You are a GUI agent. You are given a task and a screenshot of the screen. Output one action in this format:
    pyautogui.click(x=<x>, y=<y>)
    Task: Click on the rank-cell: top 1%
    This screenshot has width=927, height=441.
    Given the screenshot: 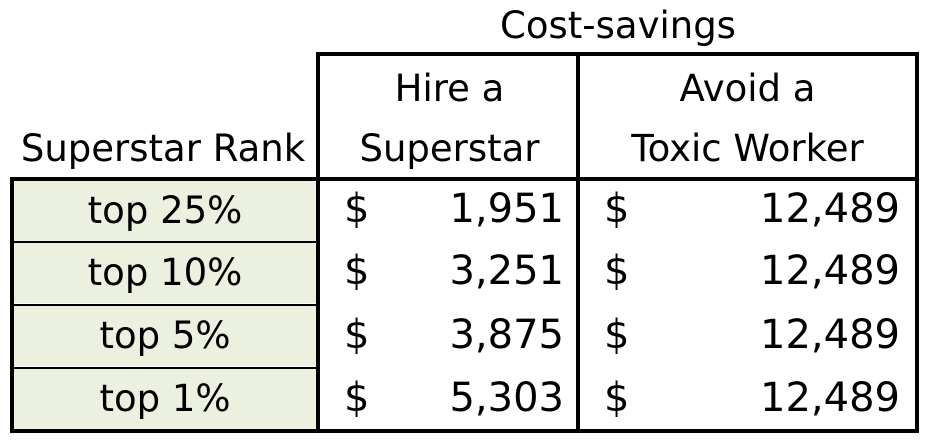 What is the action you would take?
    pyautogui.click(x=165, y=399)
    